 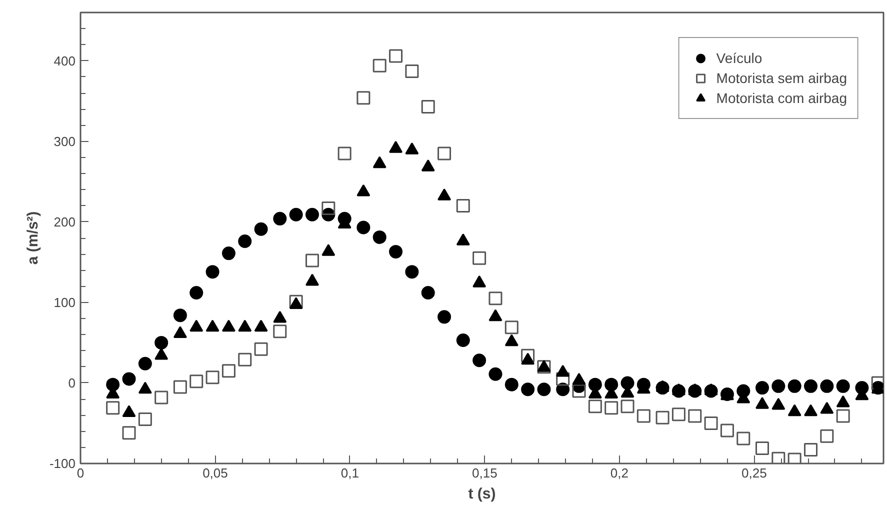 I want to click on y-tick-label: 400, so click(x=65, y=60).